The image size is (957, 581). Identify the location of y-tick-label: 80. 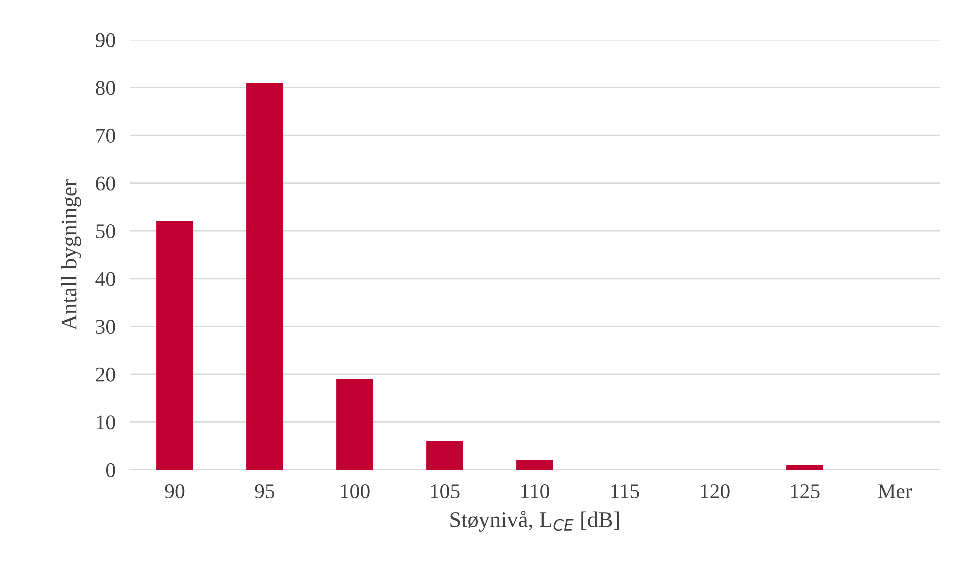
(106, 88).